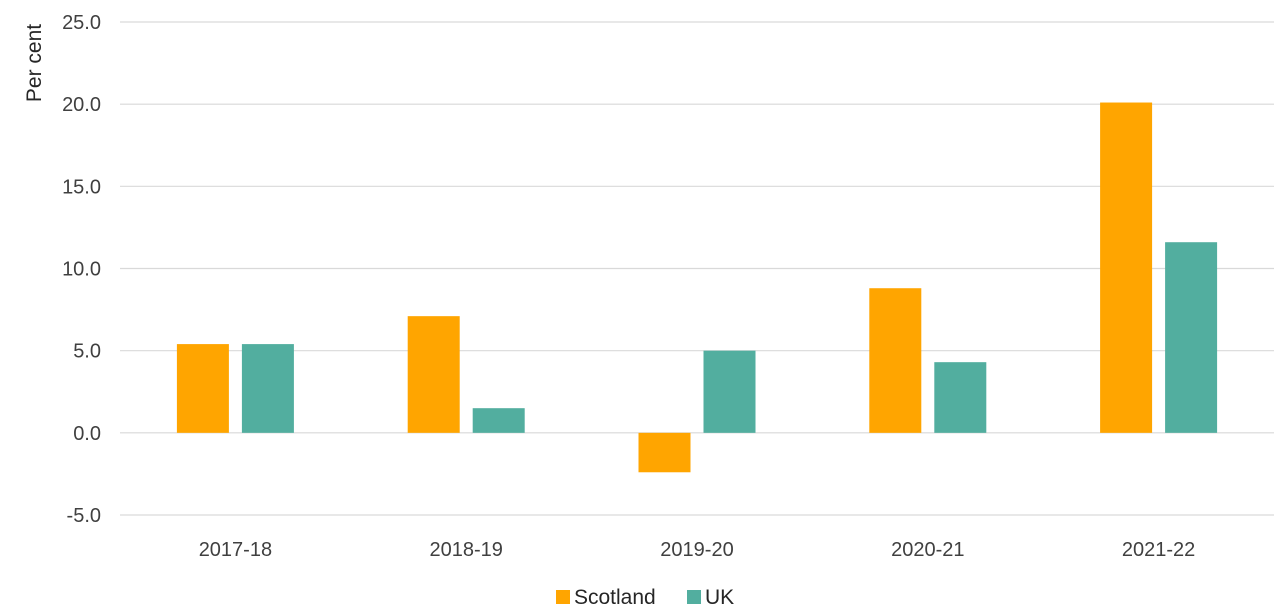  I want to click on x-tick-label: 2020-21, so click(927, 550).